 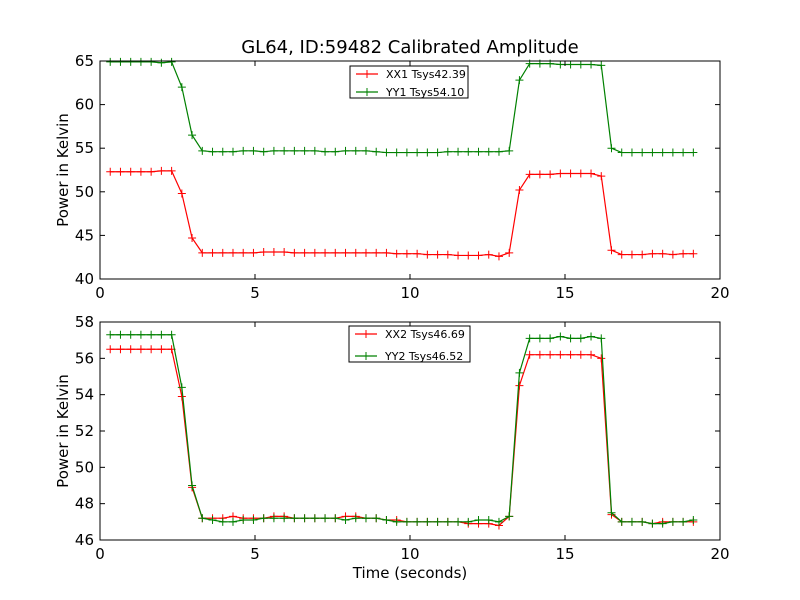 I want to click on legend-label: YY1 Tsys54.10, so click(x=424, y=92).